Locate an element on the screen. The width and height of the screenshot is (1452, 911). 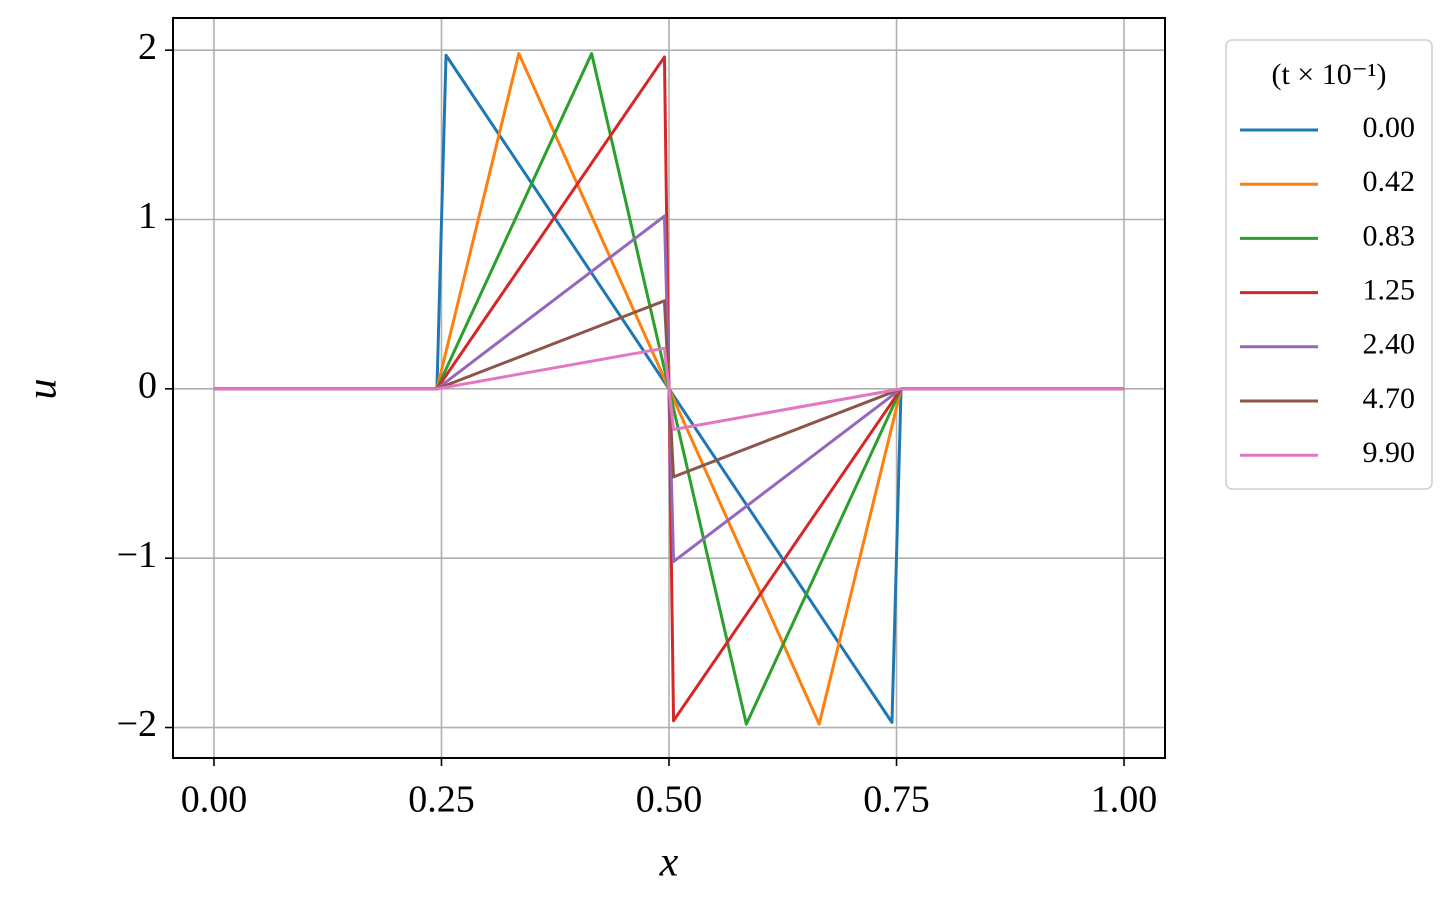
x-axis-label: x is located at coordinates (669, 863).